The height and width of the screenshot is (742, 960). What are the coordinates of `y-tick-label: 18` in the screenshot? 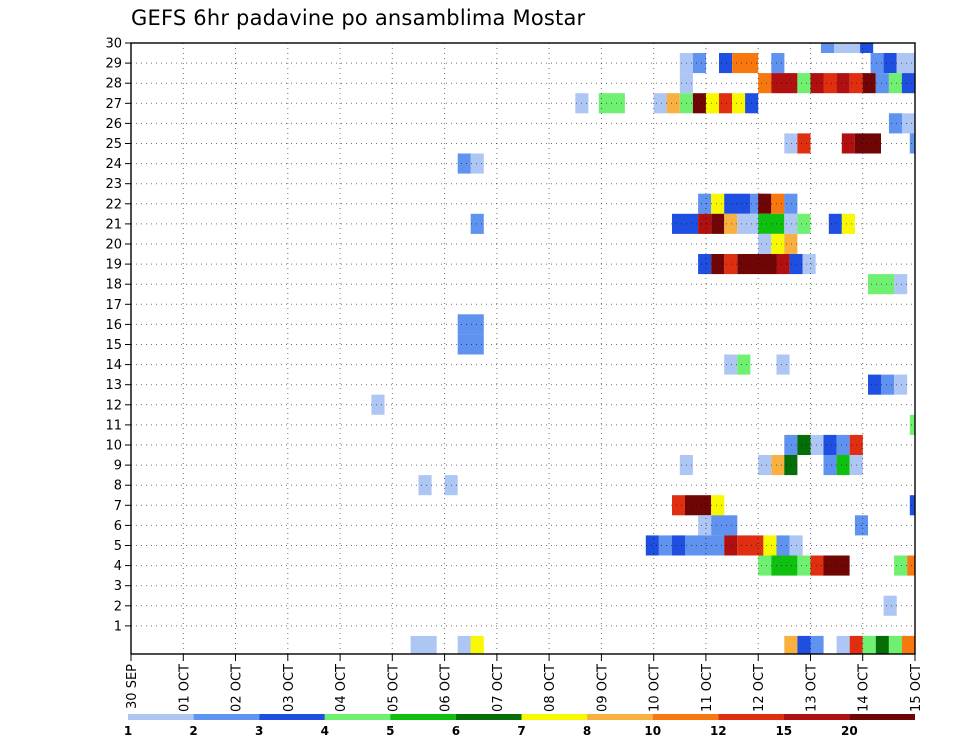 It's located at (113, 285).